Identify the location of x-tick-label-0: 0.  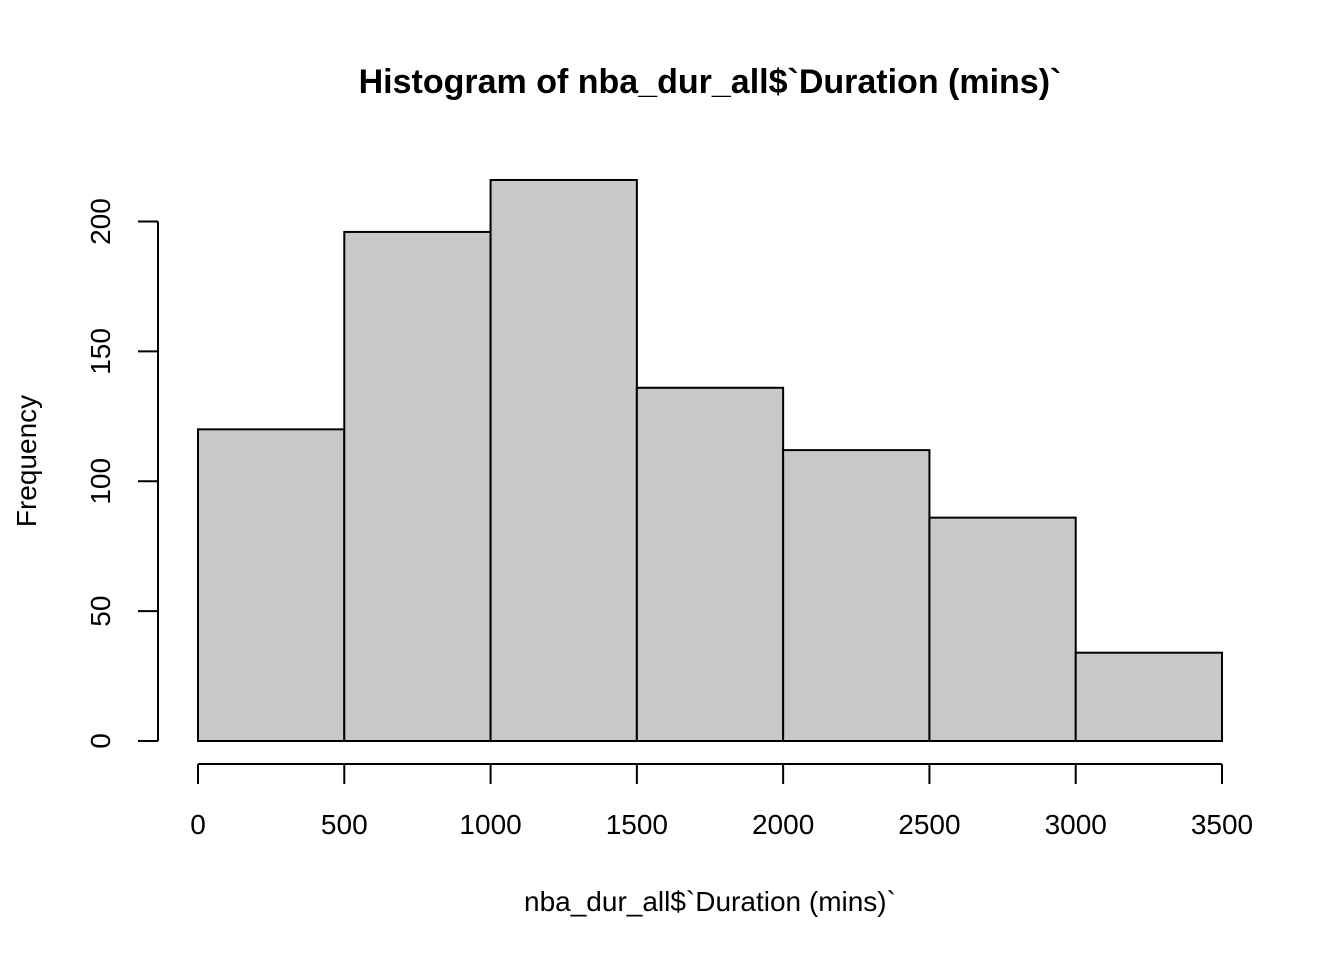
(198, 824).